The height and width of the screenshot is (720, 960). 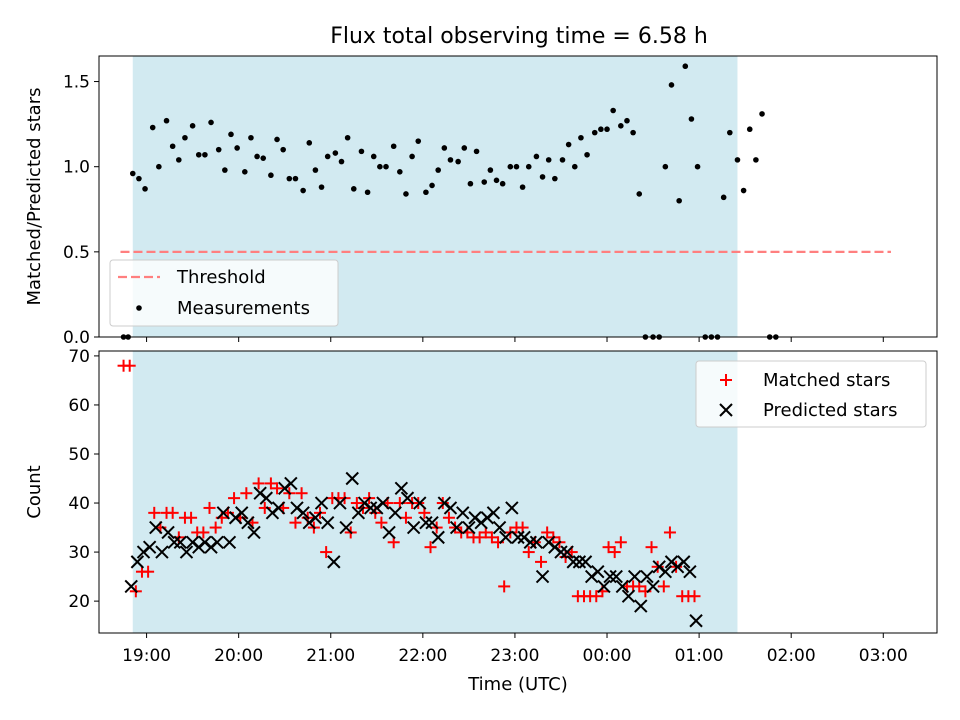 What do you see at coordinates (79, 504) in the screenshot?
I see `bottom-y-tick-label: 40` at bounding box center [79, 504].